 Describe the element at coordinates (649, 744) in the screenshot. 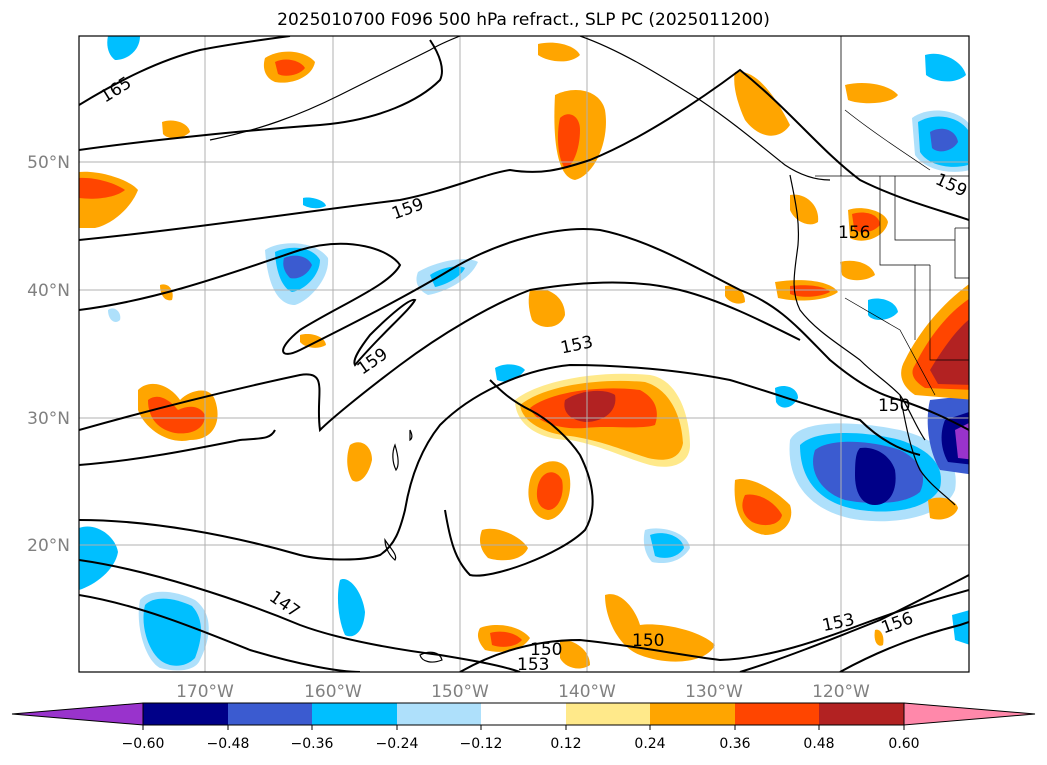

I see `colorbar-tick-label: 0.24` at that location.